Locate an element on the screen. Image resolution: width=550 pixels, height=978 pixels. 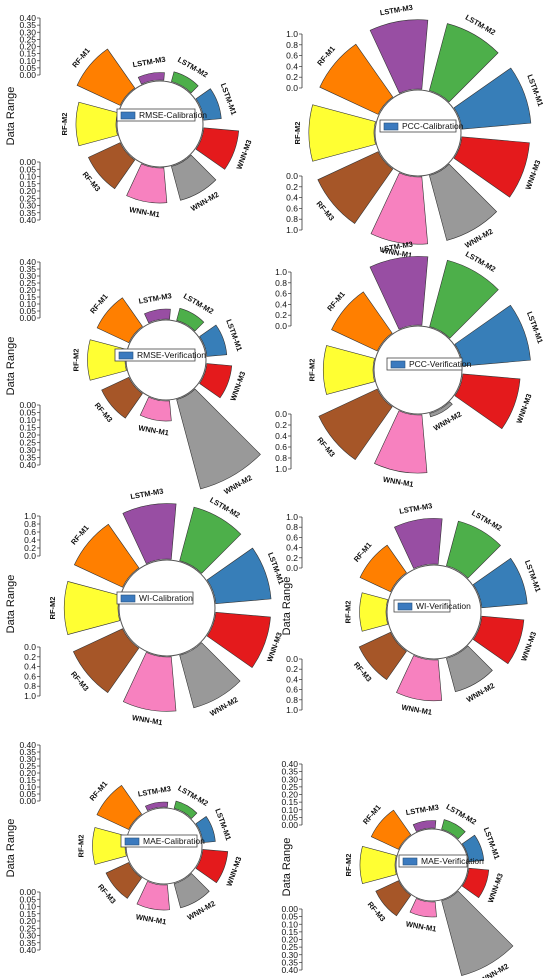
legend-label: PCC-Calibration is located at coordinates (433, 126).